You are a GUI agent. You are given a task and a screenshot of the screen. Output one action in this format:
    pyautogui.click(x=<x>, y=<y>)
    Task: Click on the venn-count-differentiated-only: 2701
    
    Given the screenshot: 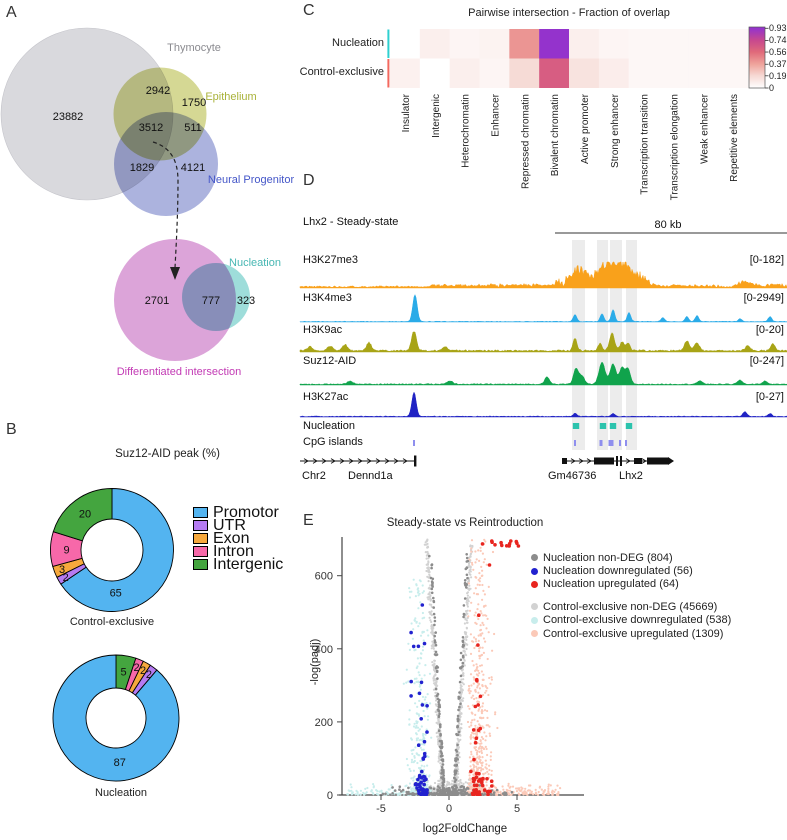 What is the action you would take?
    pyautogui.click(x=157, y=301)
    